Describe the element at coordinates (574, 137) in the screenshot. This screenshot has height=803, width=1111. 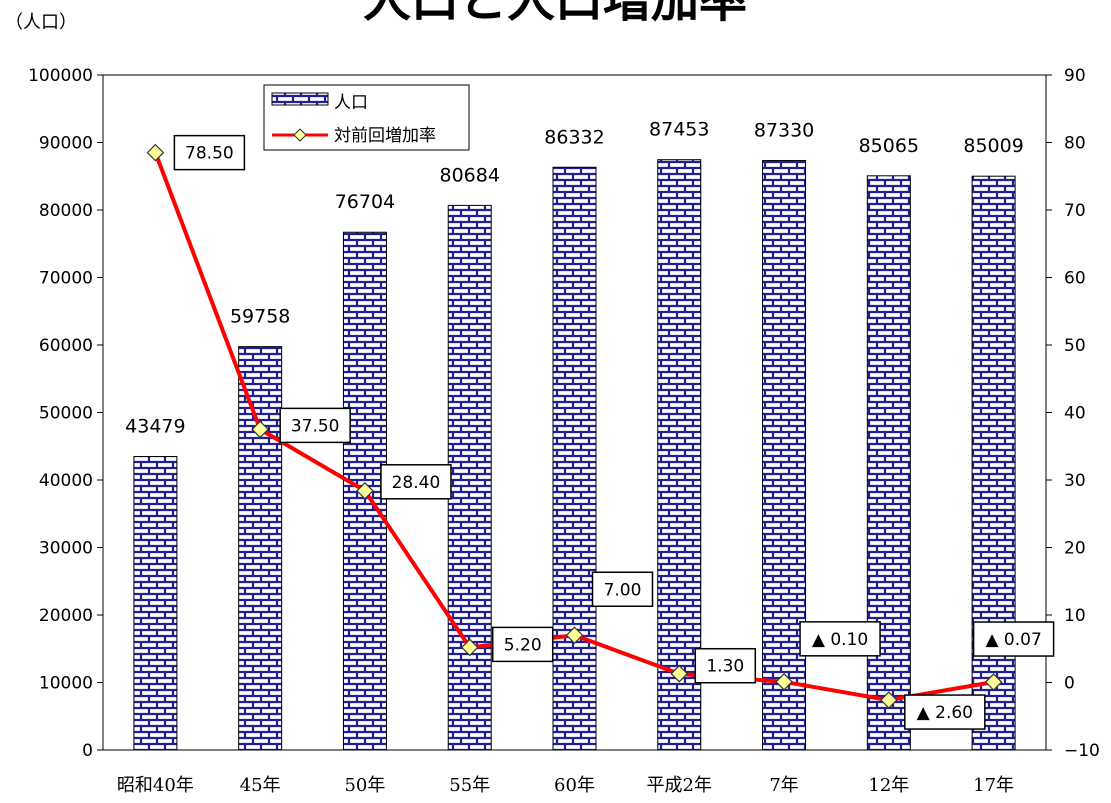
I see `bar-data-label: 86332` at that location.